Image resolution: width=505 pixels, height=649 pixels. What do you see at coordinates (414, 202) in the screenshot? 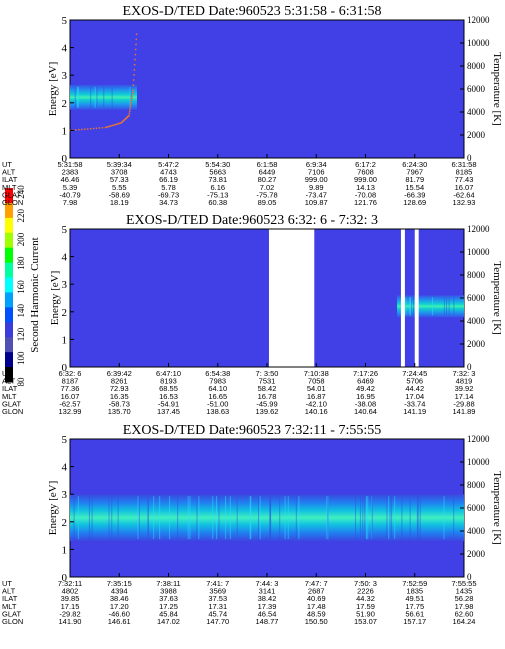
I see `ephemeris-value: 128.69` at bounding box center [414, 202].